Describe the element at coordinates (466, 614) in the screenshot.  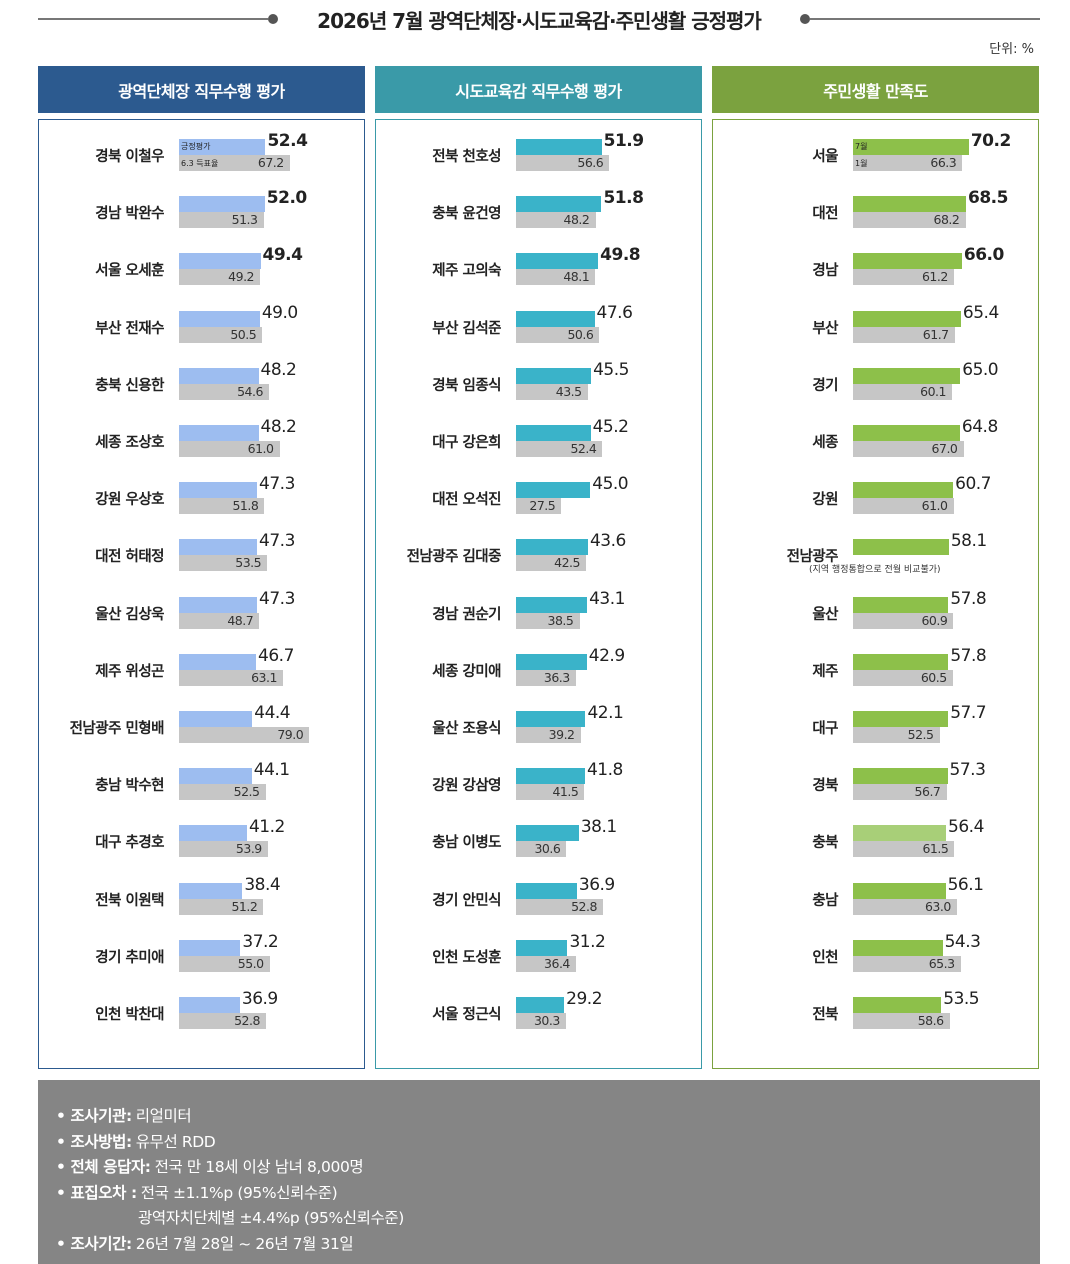
I see `category-label: 경남 권순기` at that location.